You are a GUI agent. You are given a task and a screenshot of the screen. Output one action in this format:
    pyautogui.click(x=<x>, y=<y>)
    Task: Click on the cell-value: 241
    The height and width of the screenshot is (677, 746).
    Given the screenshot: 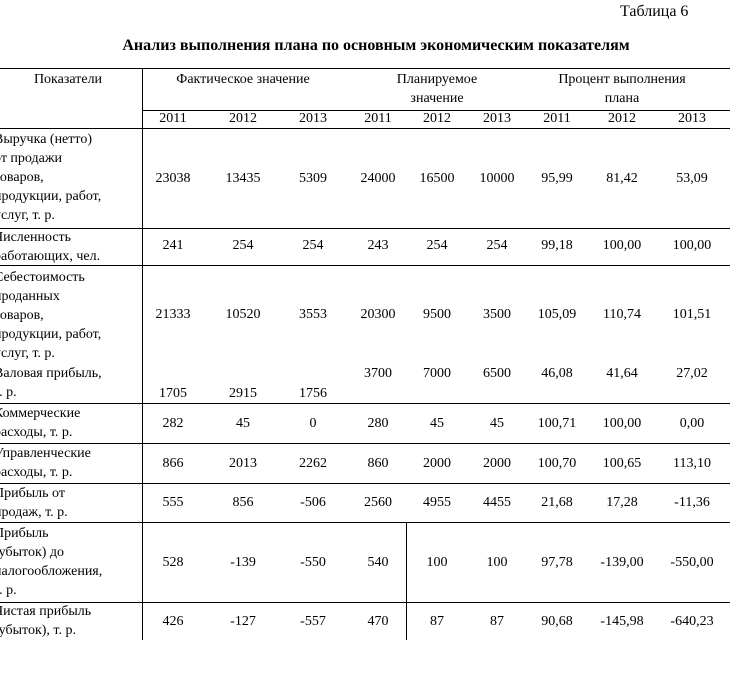 What is the action you would take?
    pyautogui.click(x=173, y=245)
    